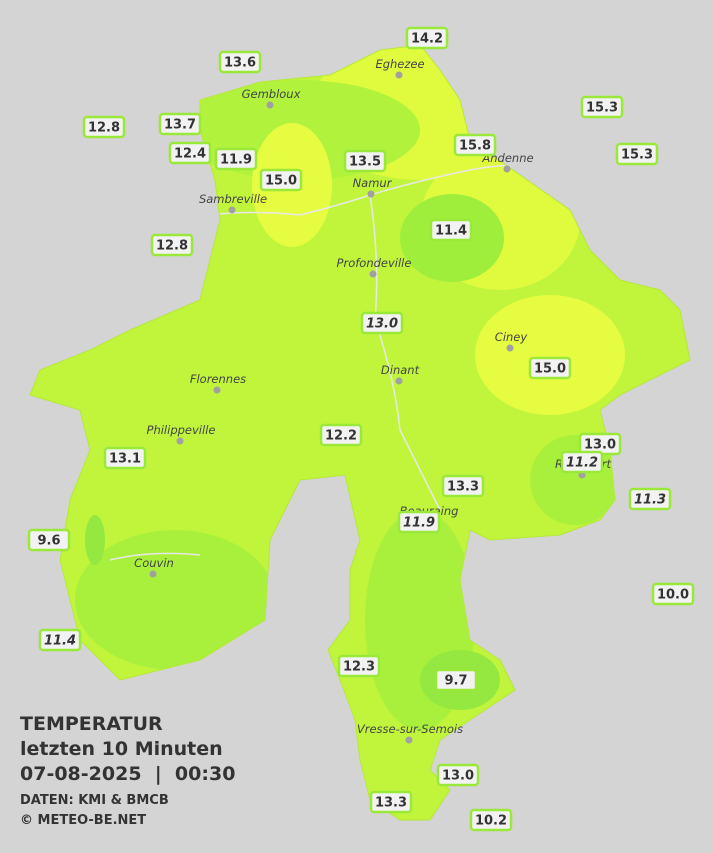 The height and width of the screenshot is (853, 713). I want to click on period: letzten 10 Minuten, so click(121, 749).